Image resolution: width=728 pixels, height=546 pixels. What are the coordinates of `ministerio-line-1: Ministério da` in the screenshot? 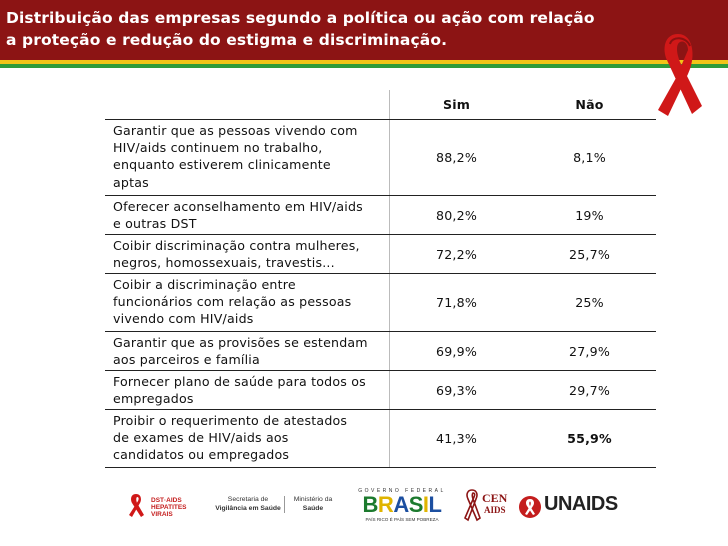 It's located at (313, 499).